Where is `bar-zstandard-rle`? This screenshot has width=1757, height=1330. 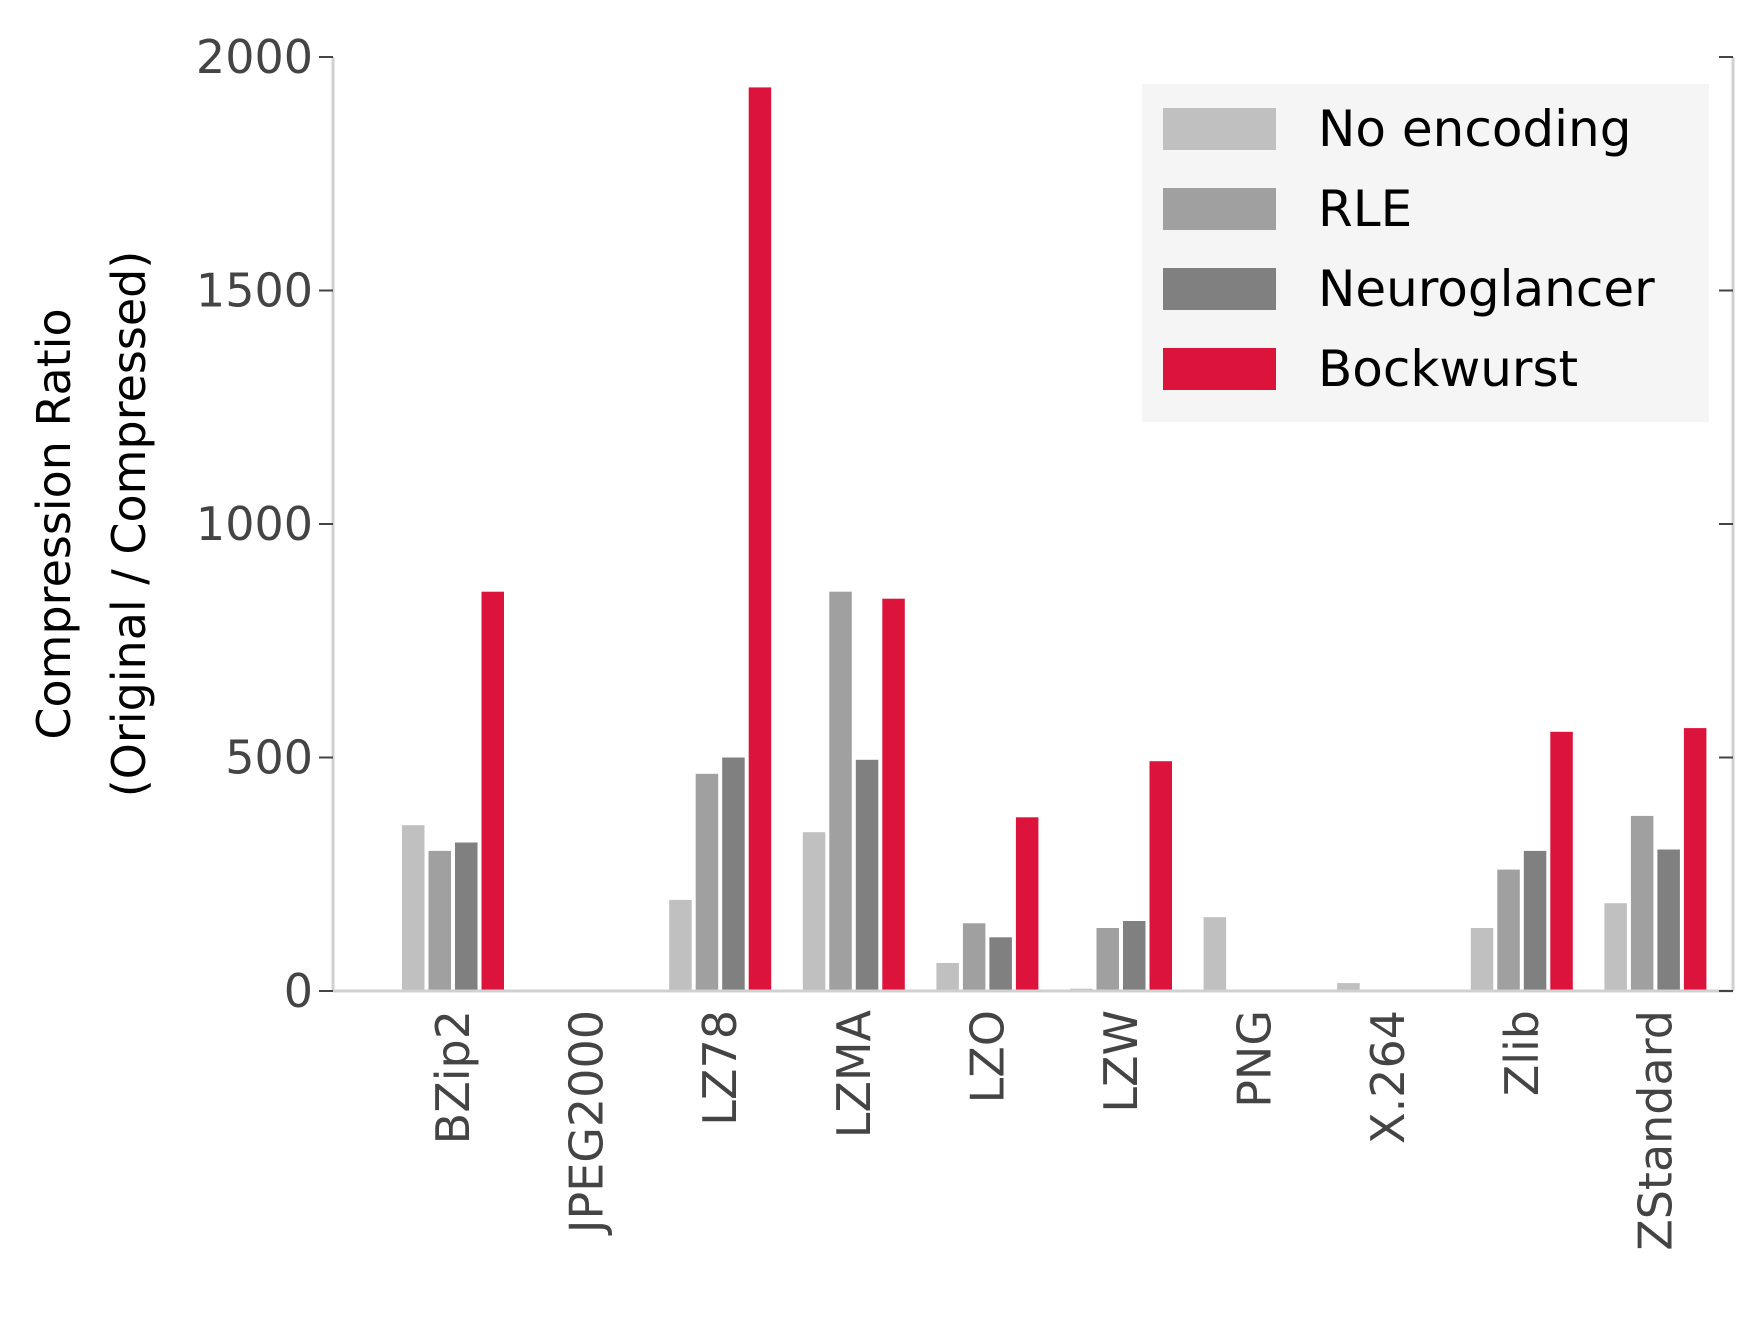
bar-zstandard-rle is located at coordinates (1642, 903).